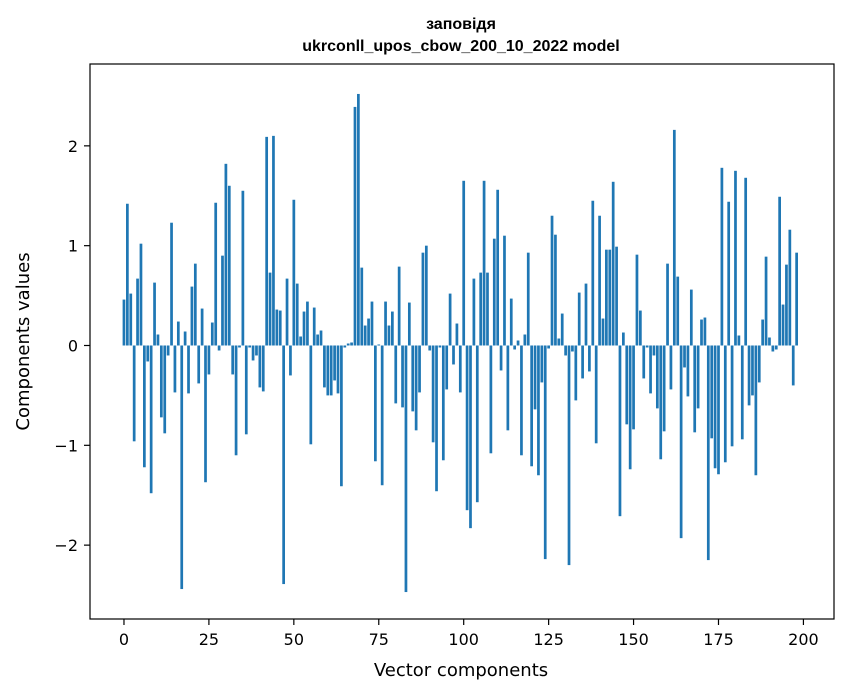 The width and height of the screenshot is (847, 696). Describe the element at coordinates (66, 545) in the screenshot. I see `y-tick-label--2: −2` at that location.